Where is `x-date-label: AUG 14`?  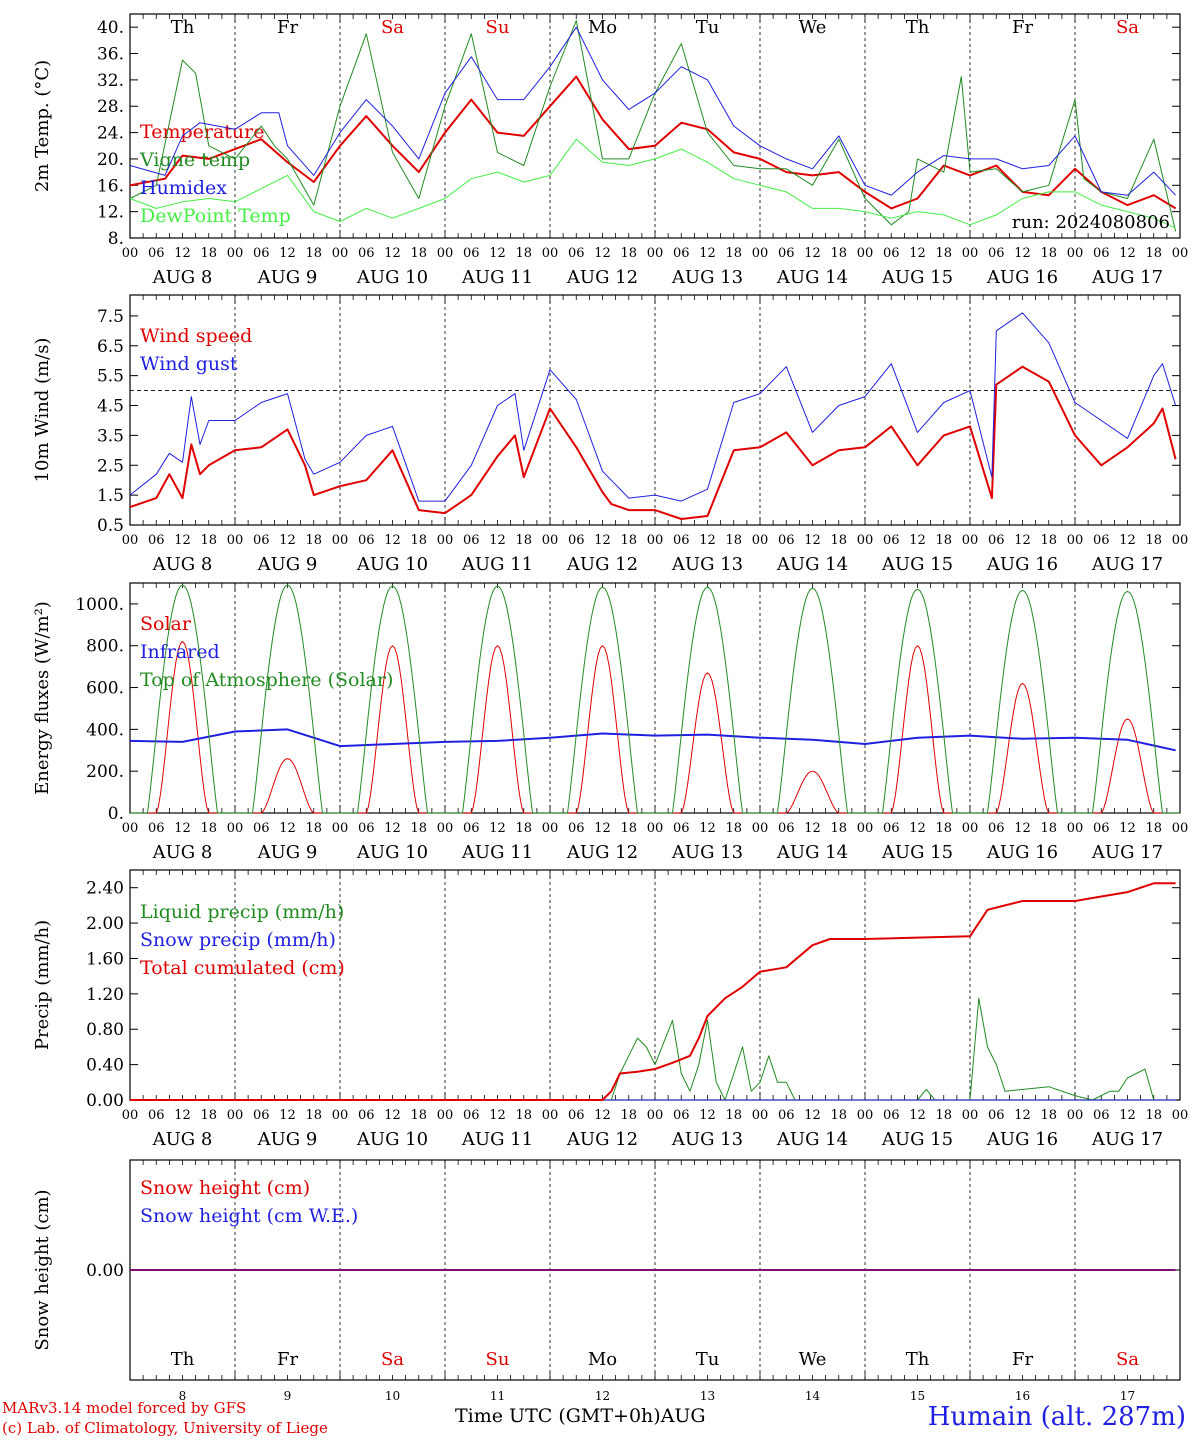 x-date-label: AUG 14 is located at coordinates (812, 1139).